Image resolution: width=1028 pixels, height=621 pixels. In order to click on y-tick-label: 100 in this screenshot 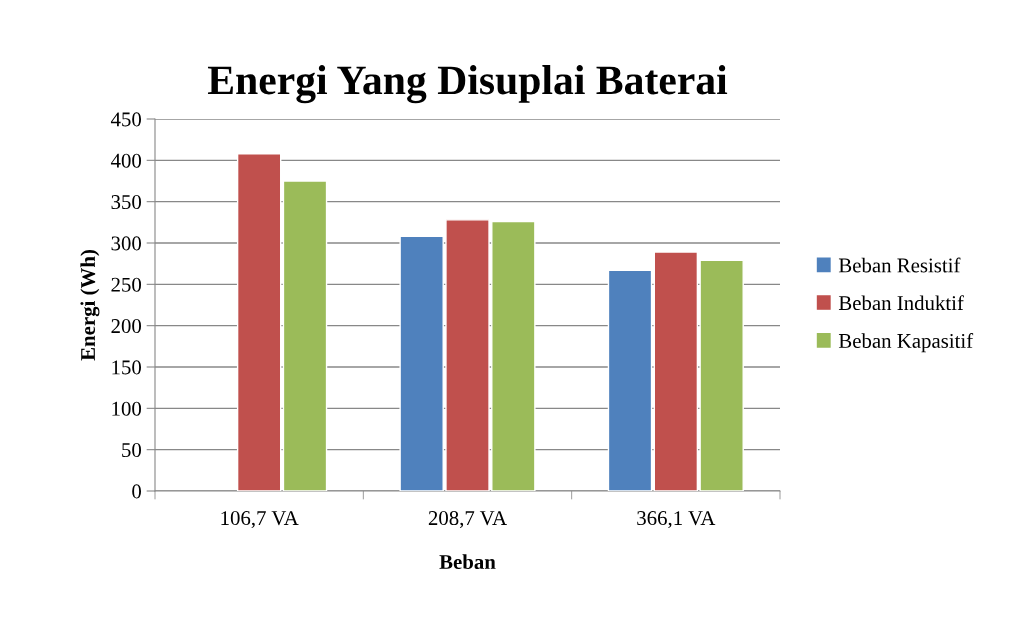, I will do `click(127, 408)`.